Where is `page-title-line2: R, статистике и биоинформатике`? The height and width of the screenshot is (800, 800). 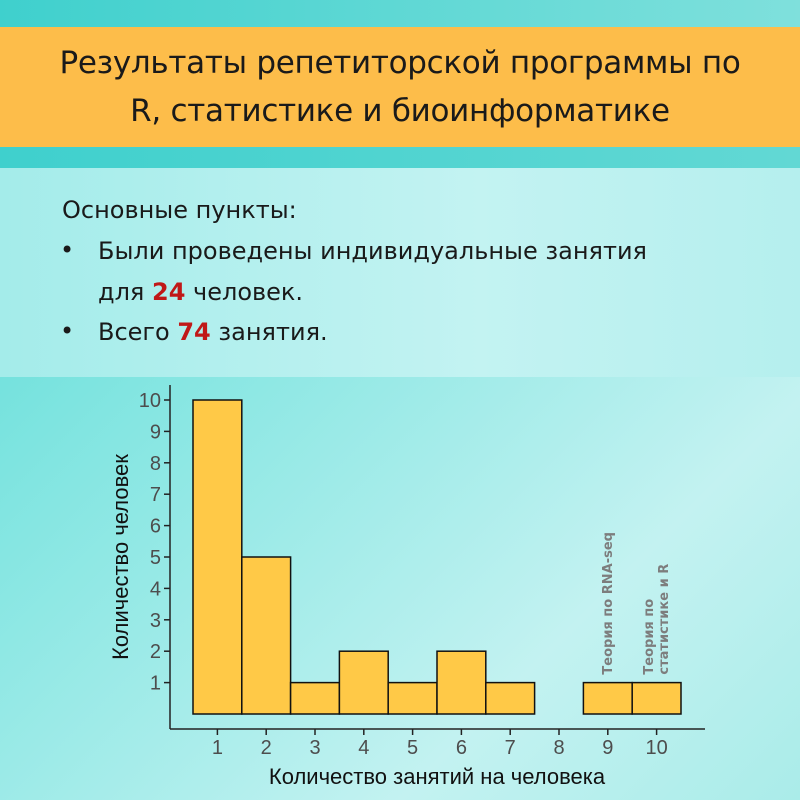 page-title-line2: R, статистике и биоинформатике is located at coordinates (400, 111).